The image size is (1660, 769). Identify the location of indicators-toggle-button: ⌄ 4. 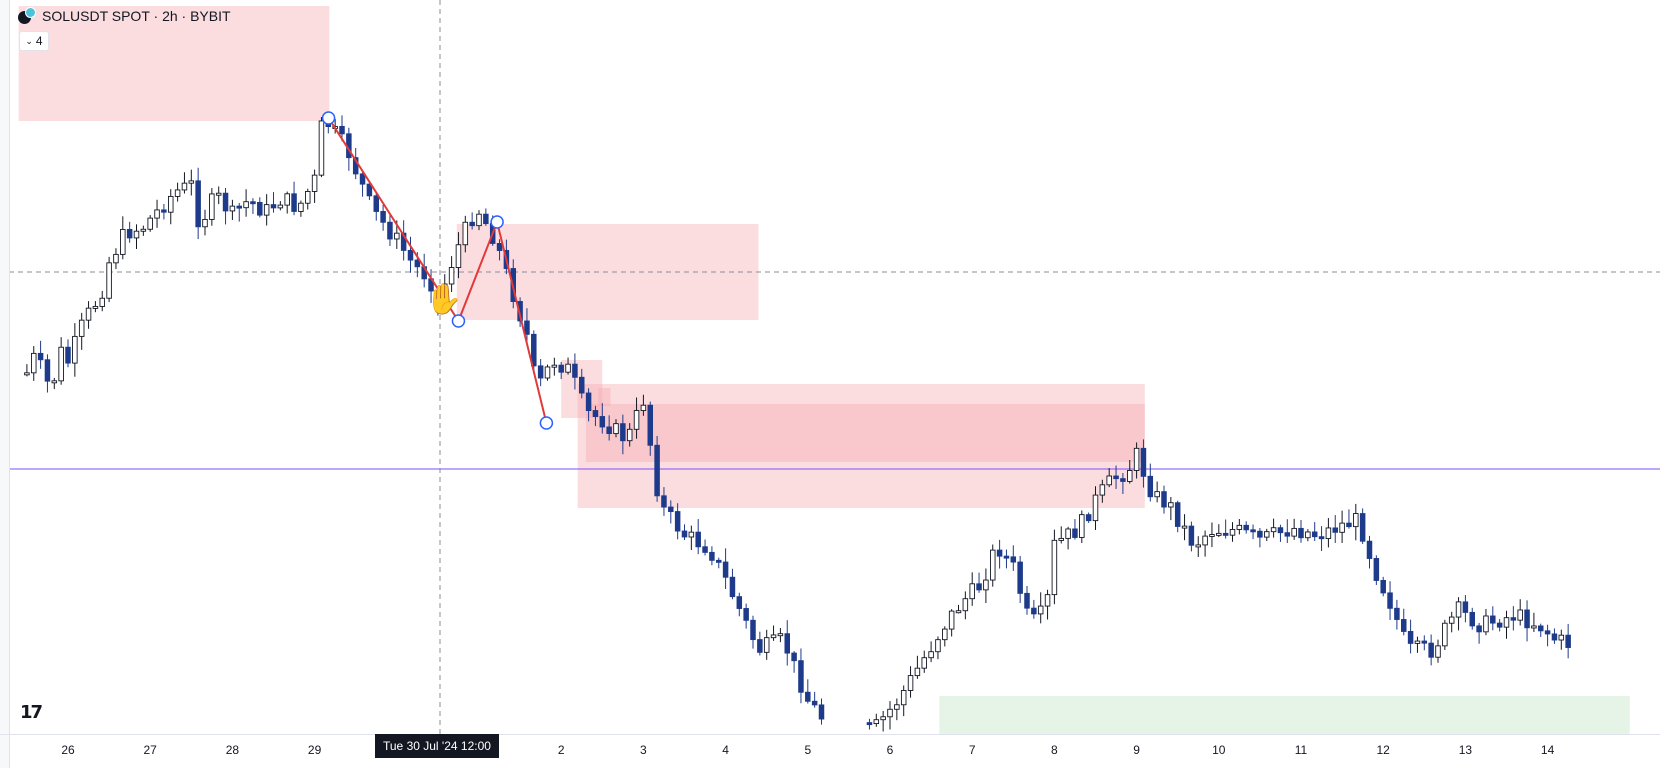
(34, 41).